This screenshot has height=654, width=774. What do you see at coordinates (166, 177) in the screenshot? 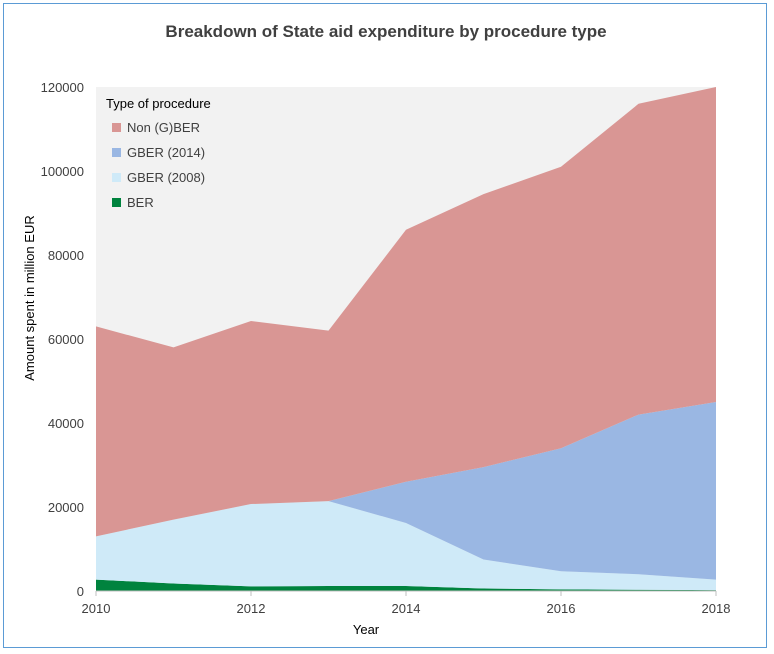
I see `legend-label-gber-2008: GBER (2008)` at bounding box center [166, 177].